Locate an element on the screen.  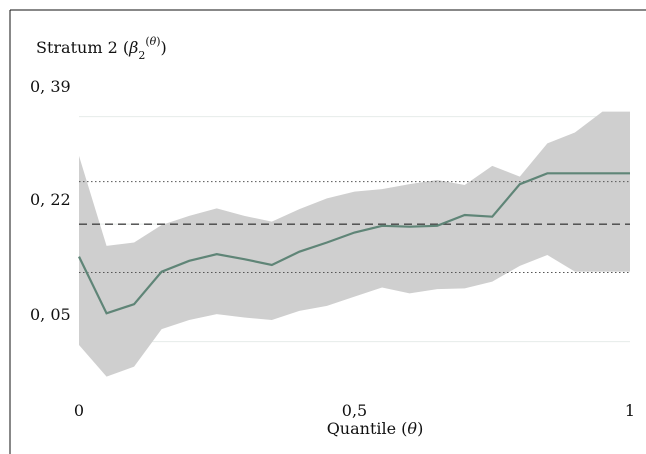
x-tick-label-1: 0,5 is located at coordinates (354, 410).